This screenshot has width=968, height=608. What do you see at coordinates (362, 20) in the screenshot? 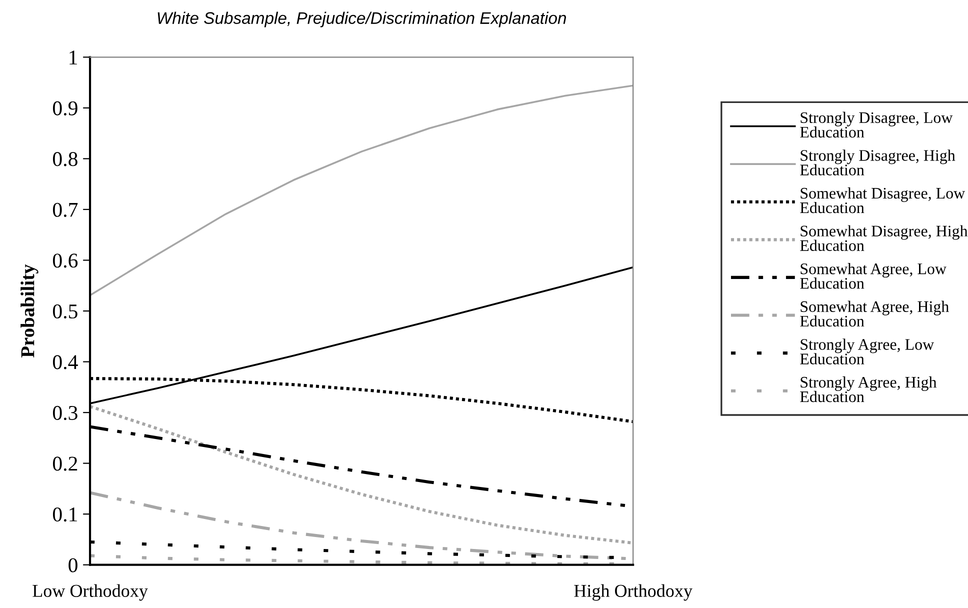
I see `chart-title: White Subsample, Prejudice/Discrimination Explanation` at bounding box center [362, 20].